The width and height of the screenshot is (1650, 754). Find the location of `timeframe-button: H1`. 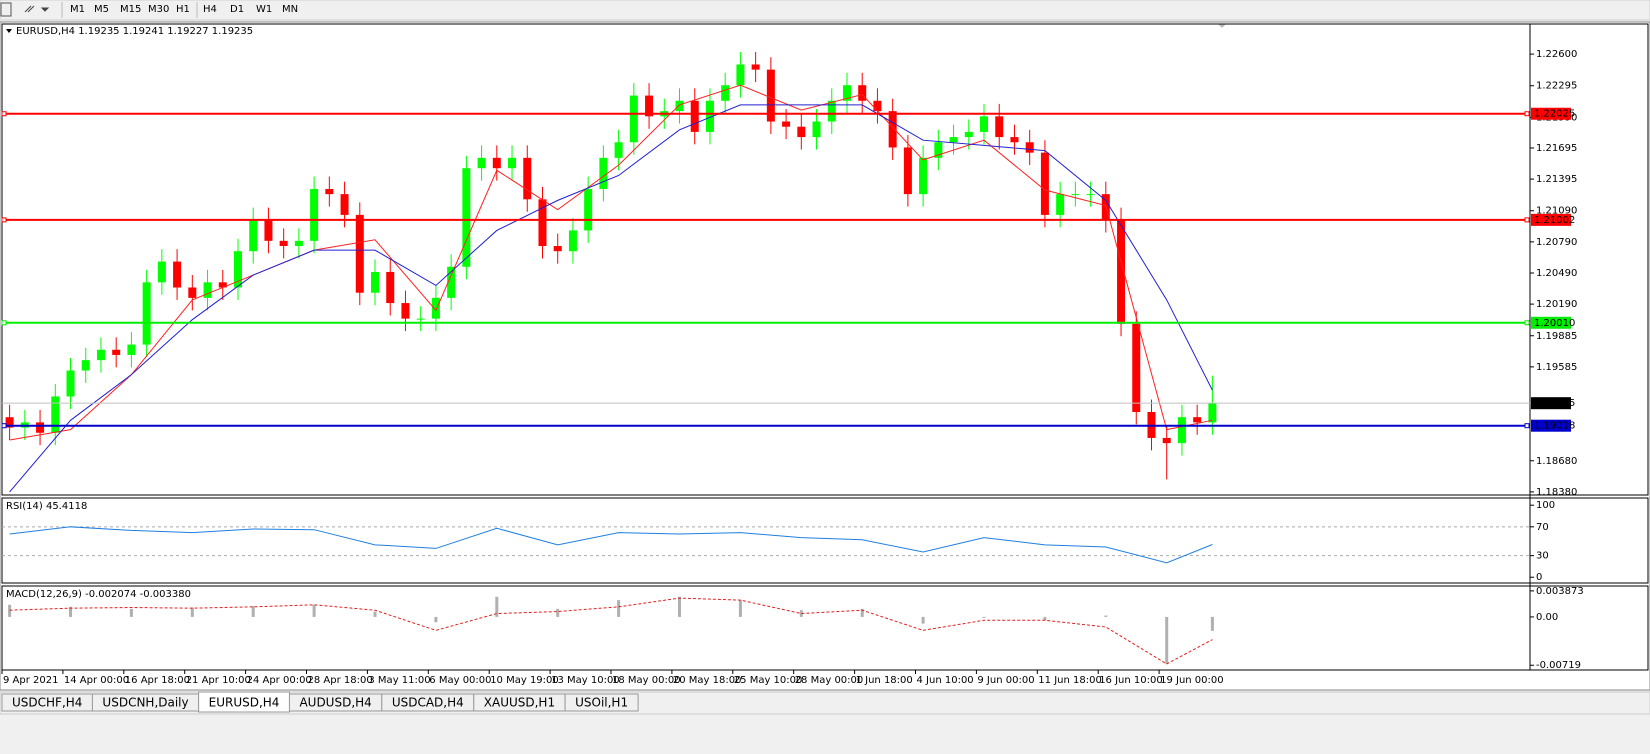

timeframe-button: H1 is located at coordinates (183, 9).